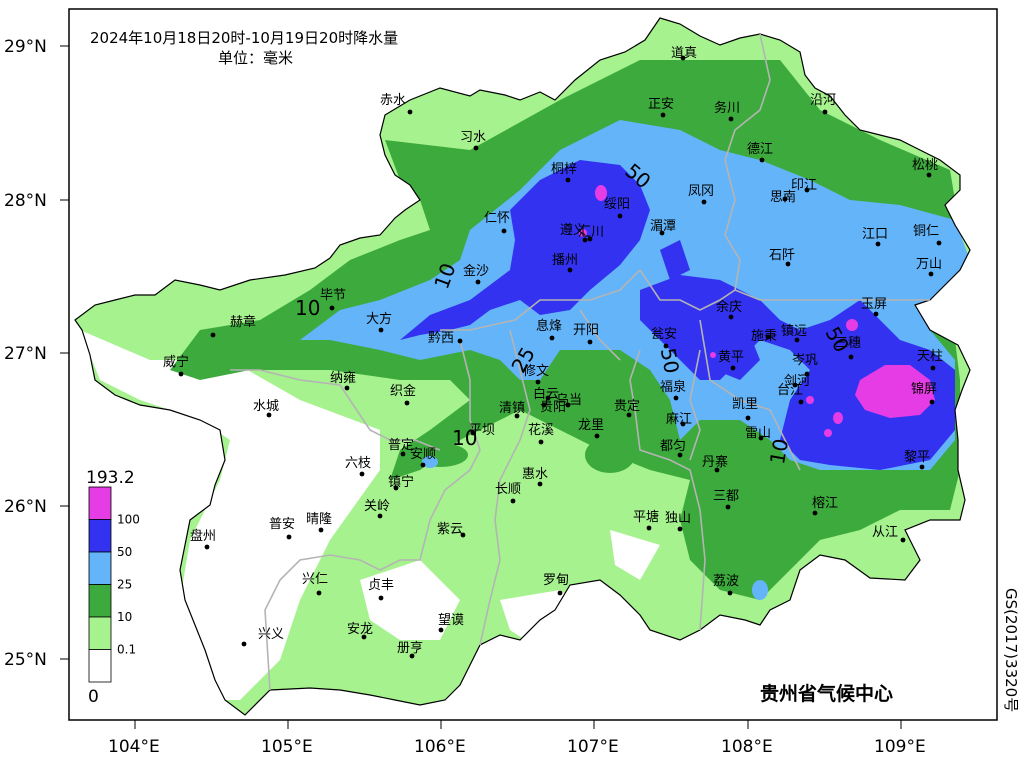  Describe the element at coordinates (553, 407) in the screenshot. I see `city-label: 贵阳` at that location.